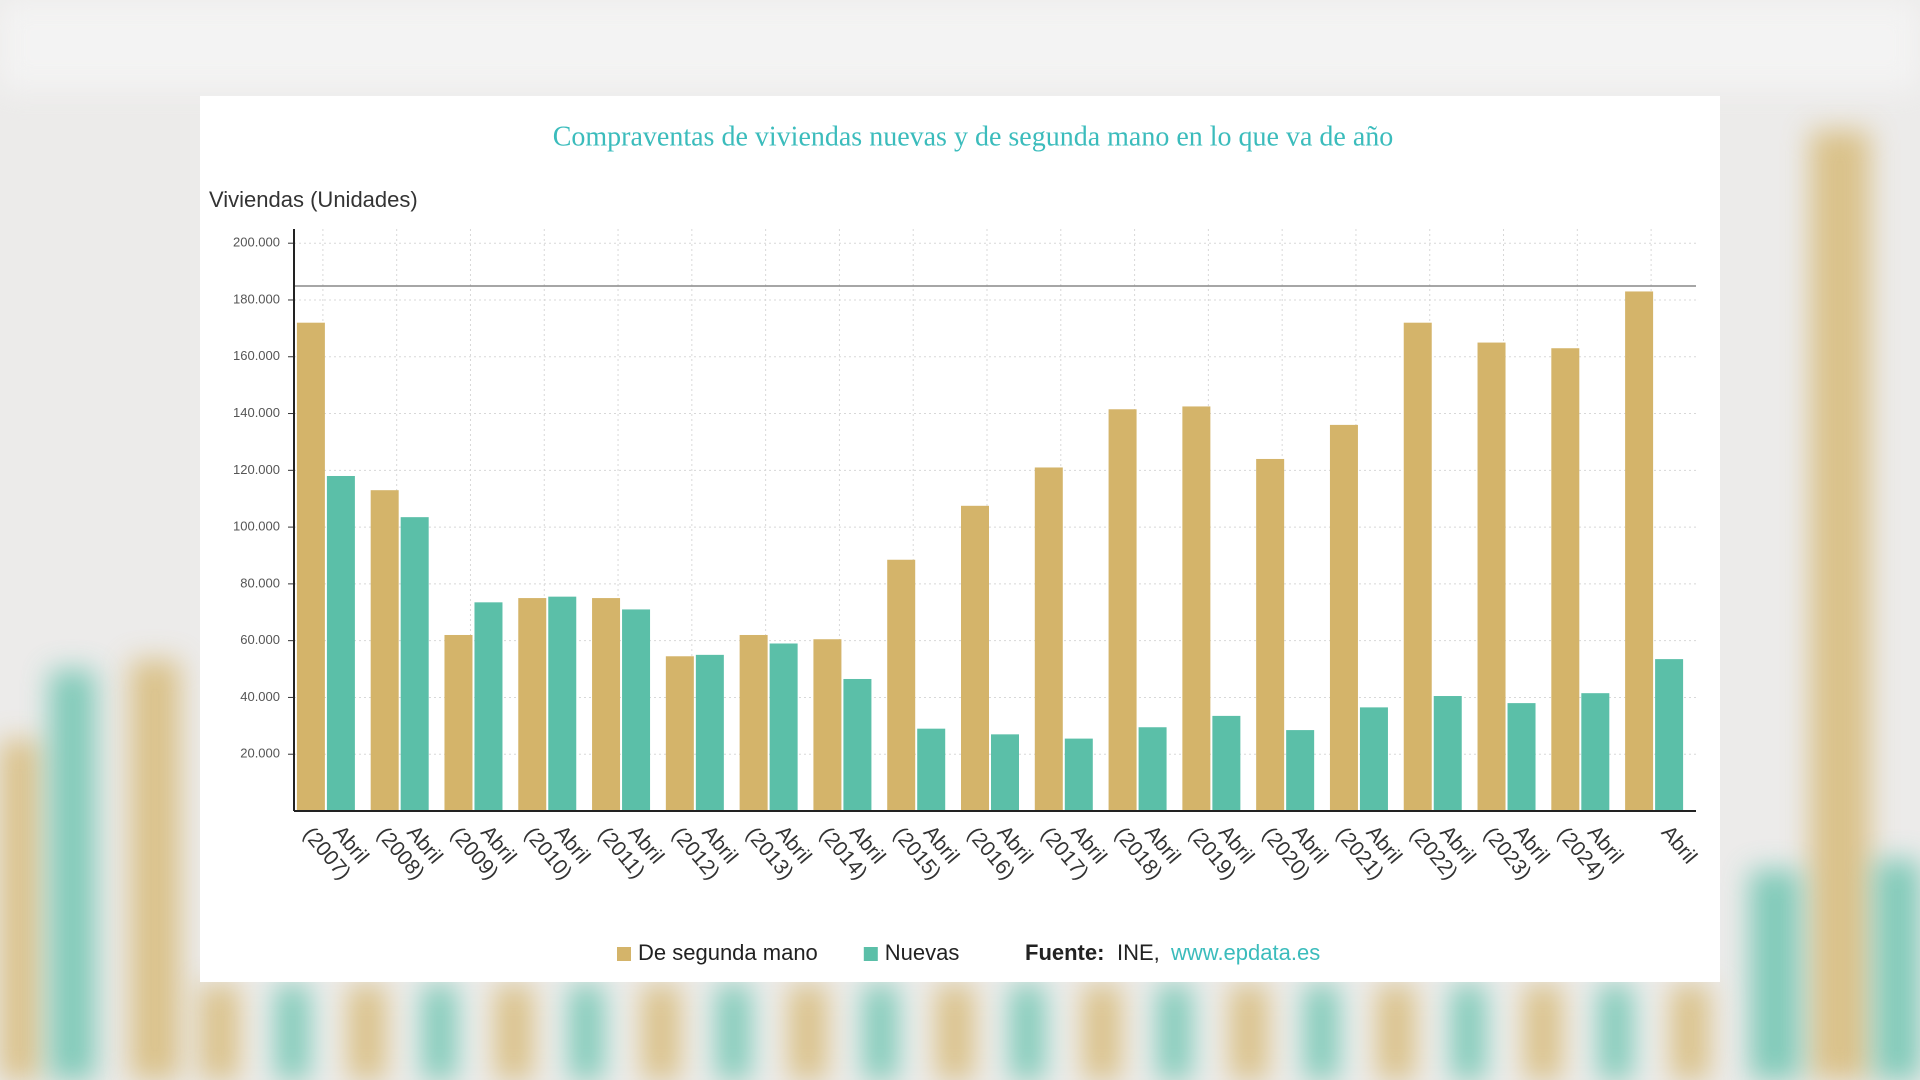 The height and width of the screenshot is (1080, 1920). Describe the element at coordinates (256, 412) in the screenshot. I see `y-tick-label: 140.000` at that location.